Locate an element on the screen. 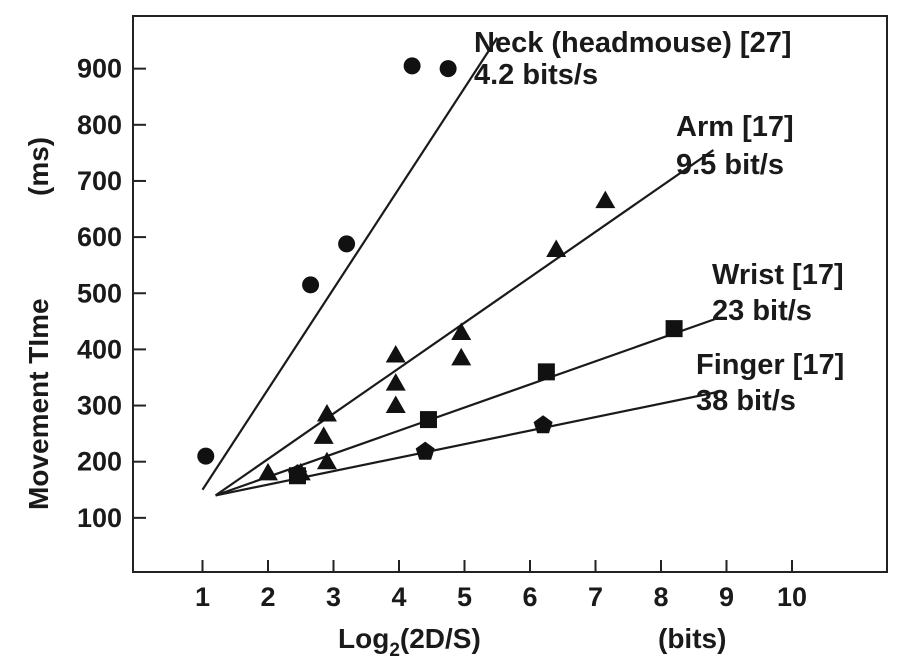  y-axis-unit: (ms) is located at coordinates (38, 166).